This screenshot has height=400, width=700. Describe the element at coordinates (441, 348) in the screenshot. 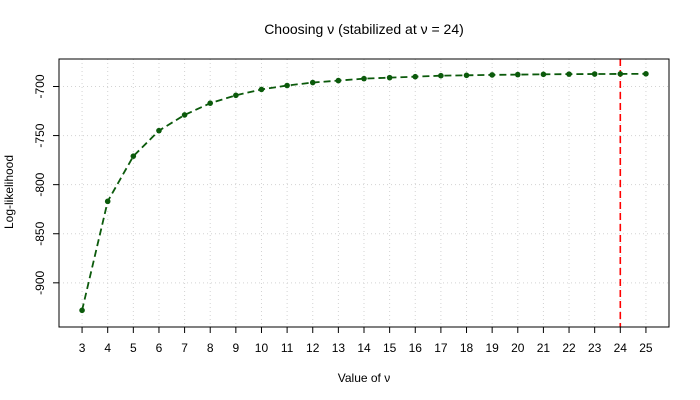

I see `x-tick-label: 17` at that location.